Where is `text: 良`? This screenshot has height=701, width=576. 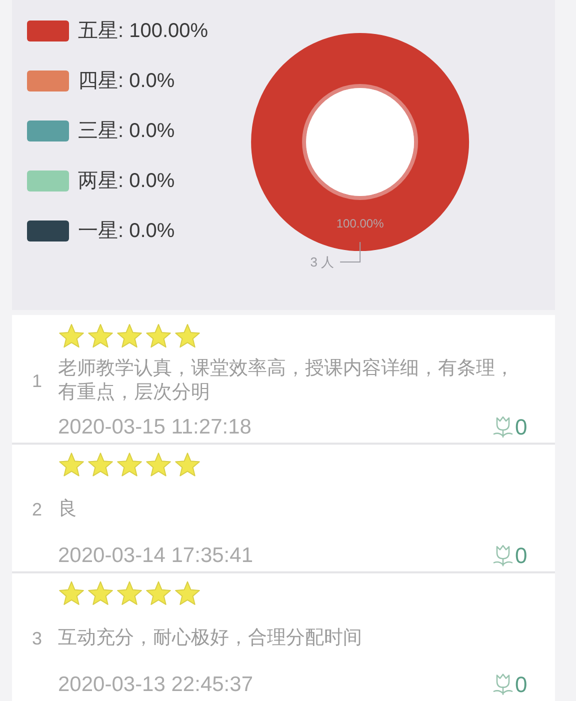 text: 良 is located at coordinates (67, 508).